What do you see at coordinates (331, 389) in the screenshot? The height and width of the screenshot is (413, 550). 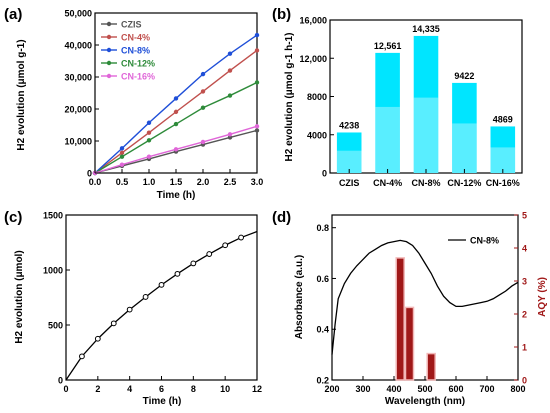 I see `x-tick-label: 200` at bounding box center [331, 389].